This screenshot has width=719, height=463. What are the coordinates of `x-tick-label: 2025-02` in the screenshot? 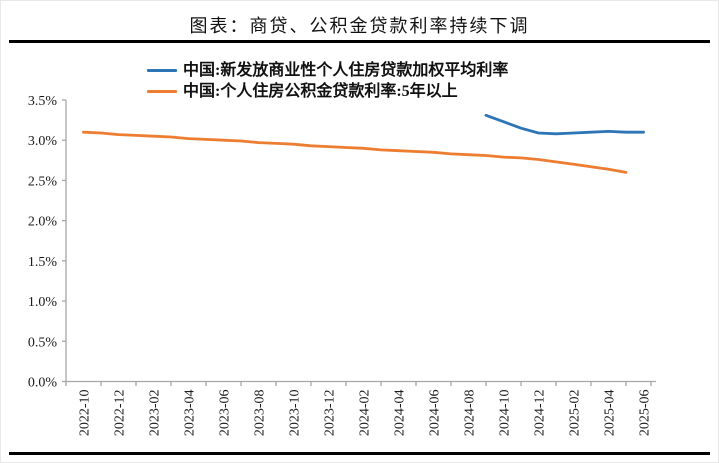 It's located at (575, 413).